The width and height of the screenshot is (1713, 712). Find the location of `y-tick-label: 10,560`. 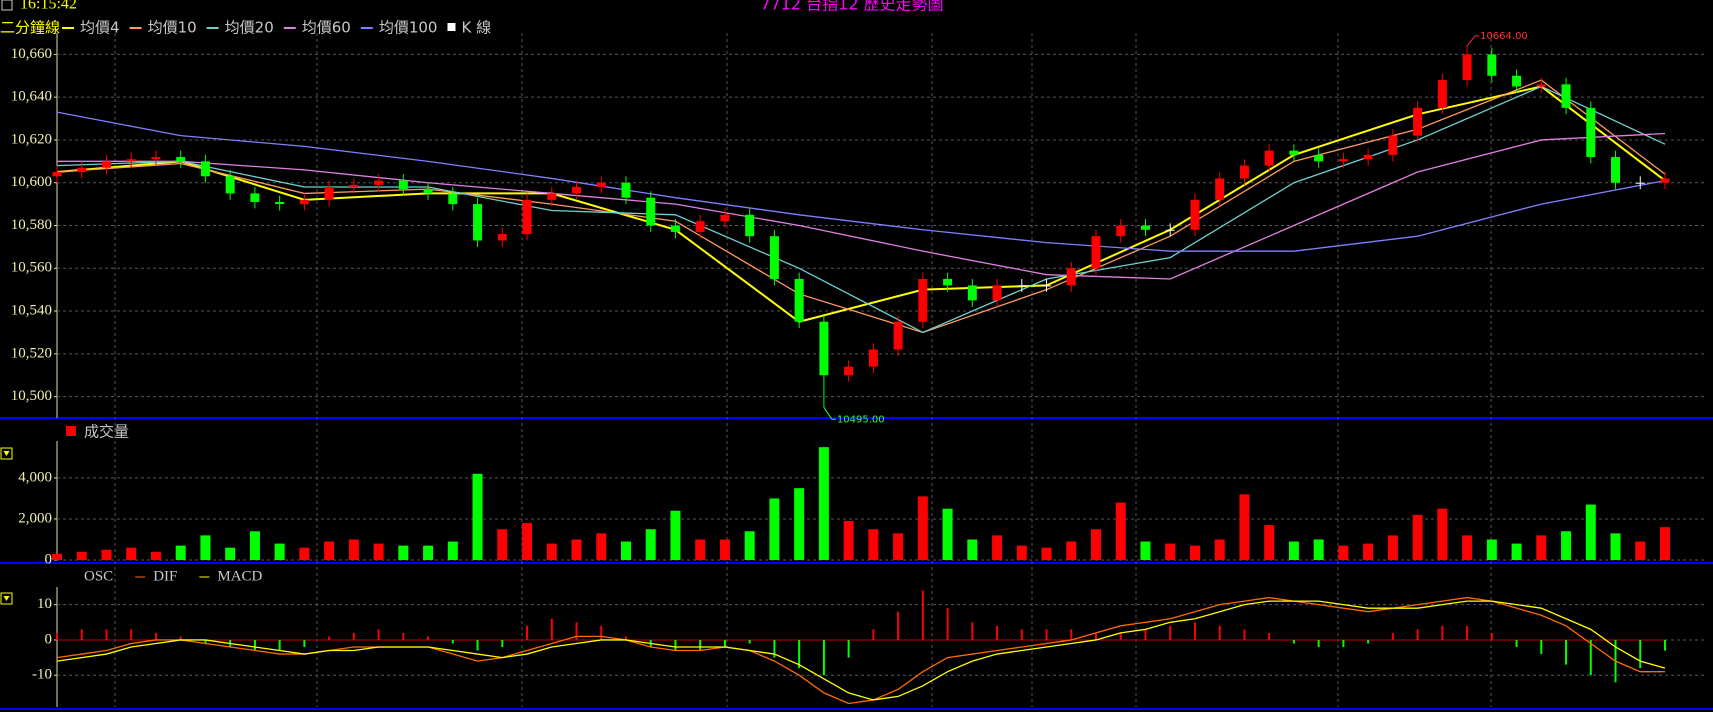

y-tick-label: 10,560 is located at coordinates (31, 268).